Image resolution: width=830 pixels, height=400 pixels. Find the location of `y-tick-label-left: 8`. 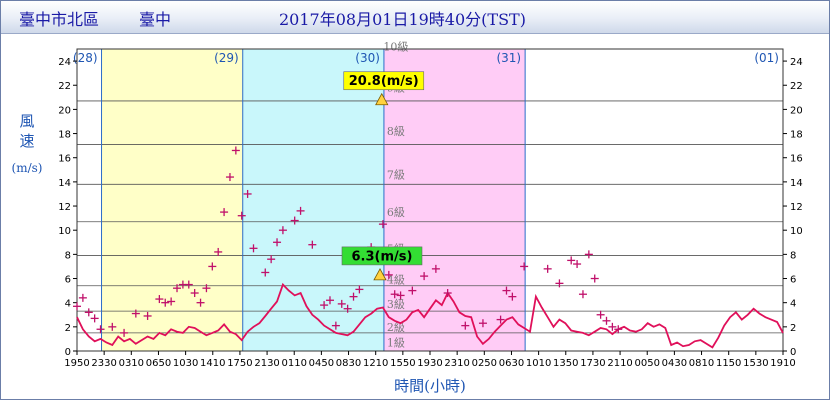

y-tick-label-left: 8 is located at coordinates (68, 255).